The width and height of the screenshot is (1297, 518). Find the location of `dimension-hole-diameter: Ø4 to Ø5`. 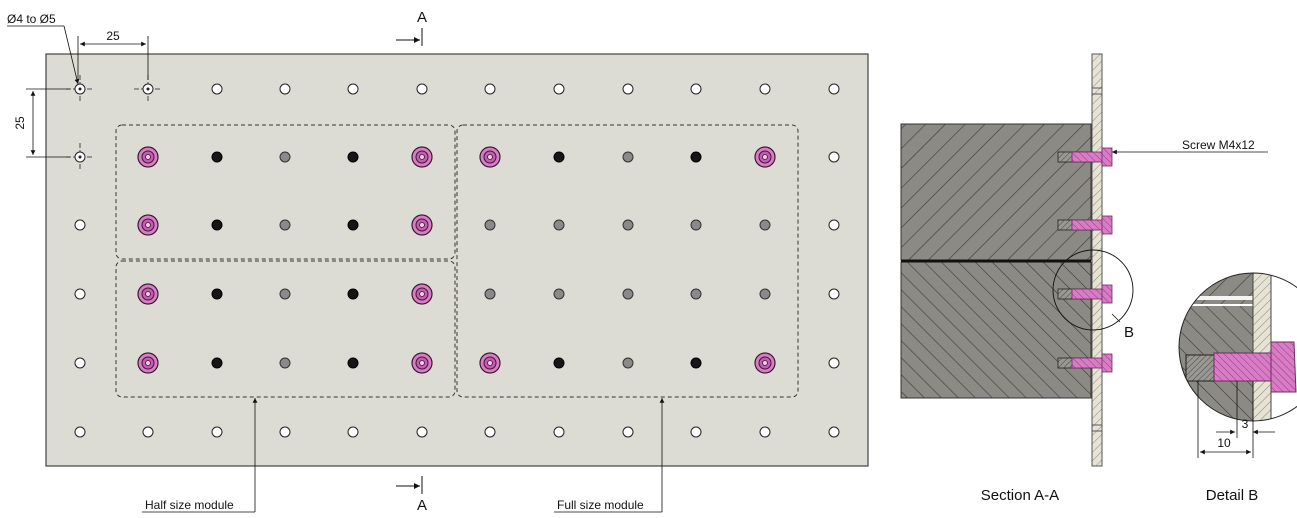

dimension-hole-diameter: Ø4 to Ø5 is located at coordinates (43, 48).